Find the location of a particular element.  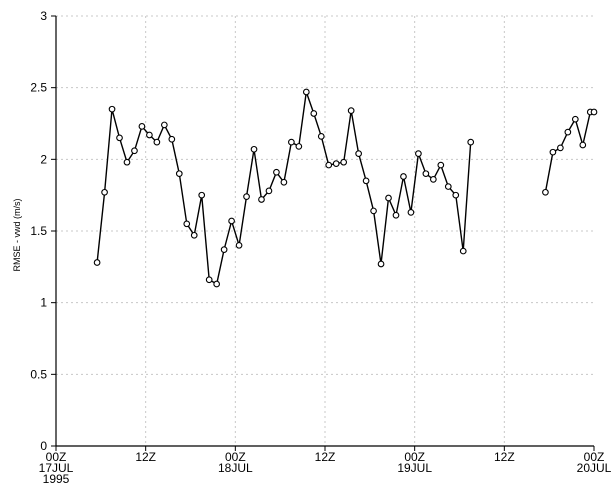

y-ticks: 0 0.5 1 1.5 2 2.5 3 is located at coordinates (43, 231).